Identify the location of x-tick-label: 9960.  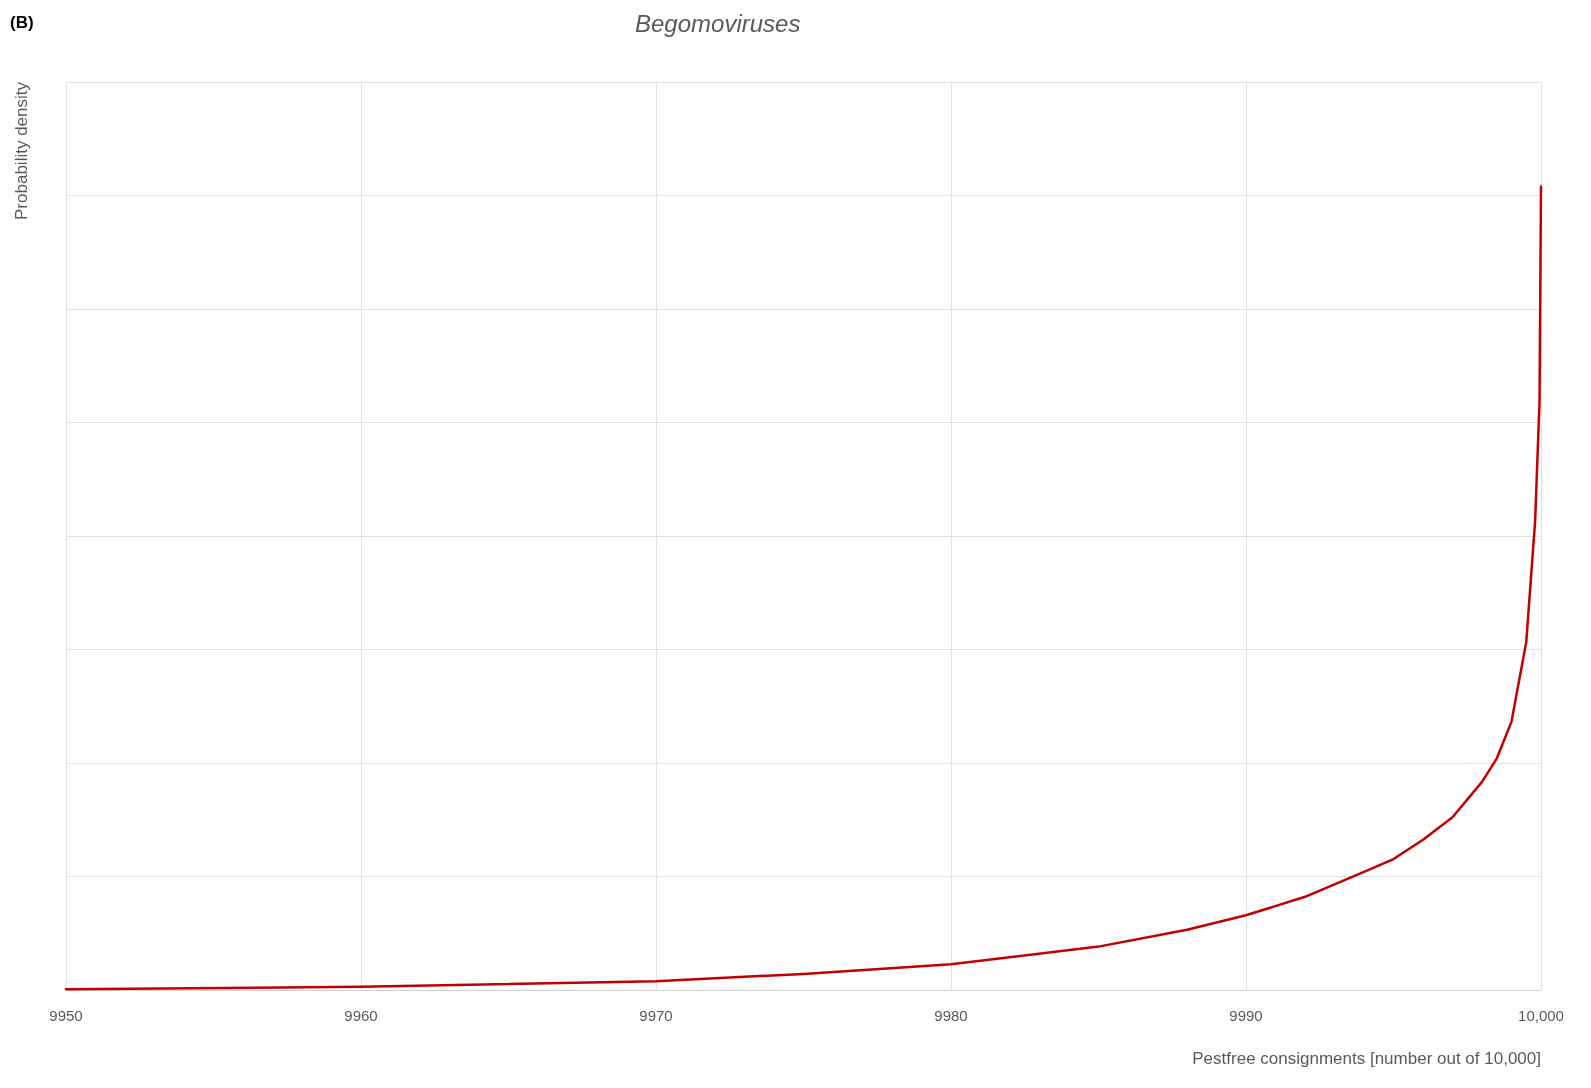
(361, 1015).